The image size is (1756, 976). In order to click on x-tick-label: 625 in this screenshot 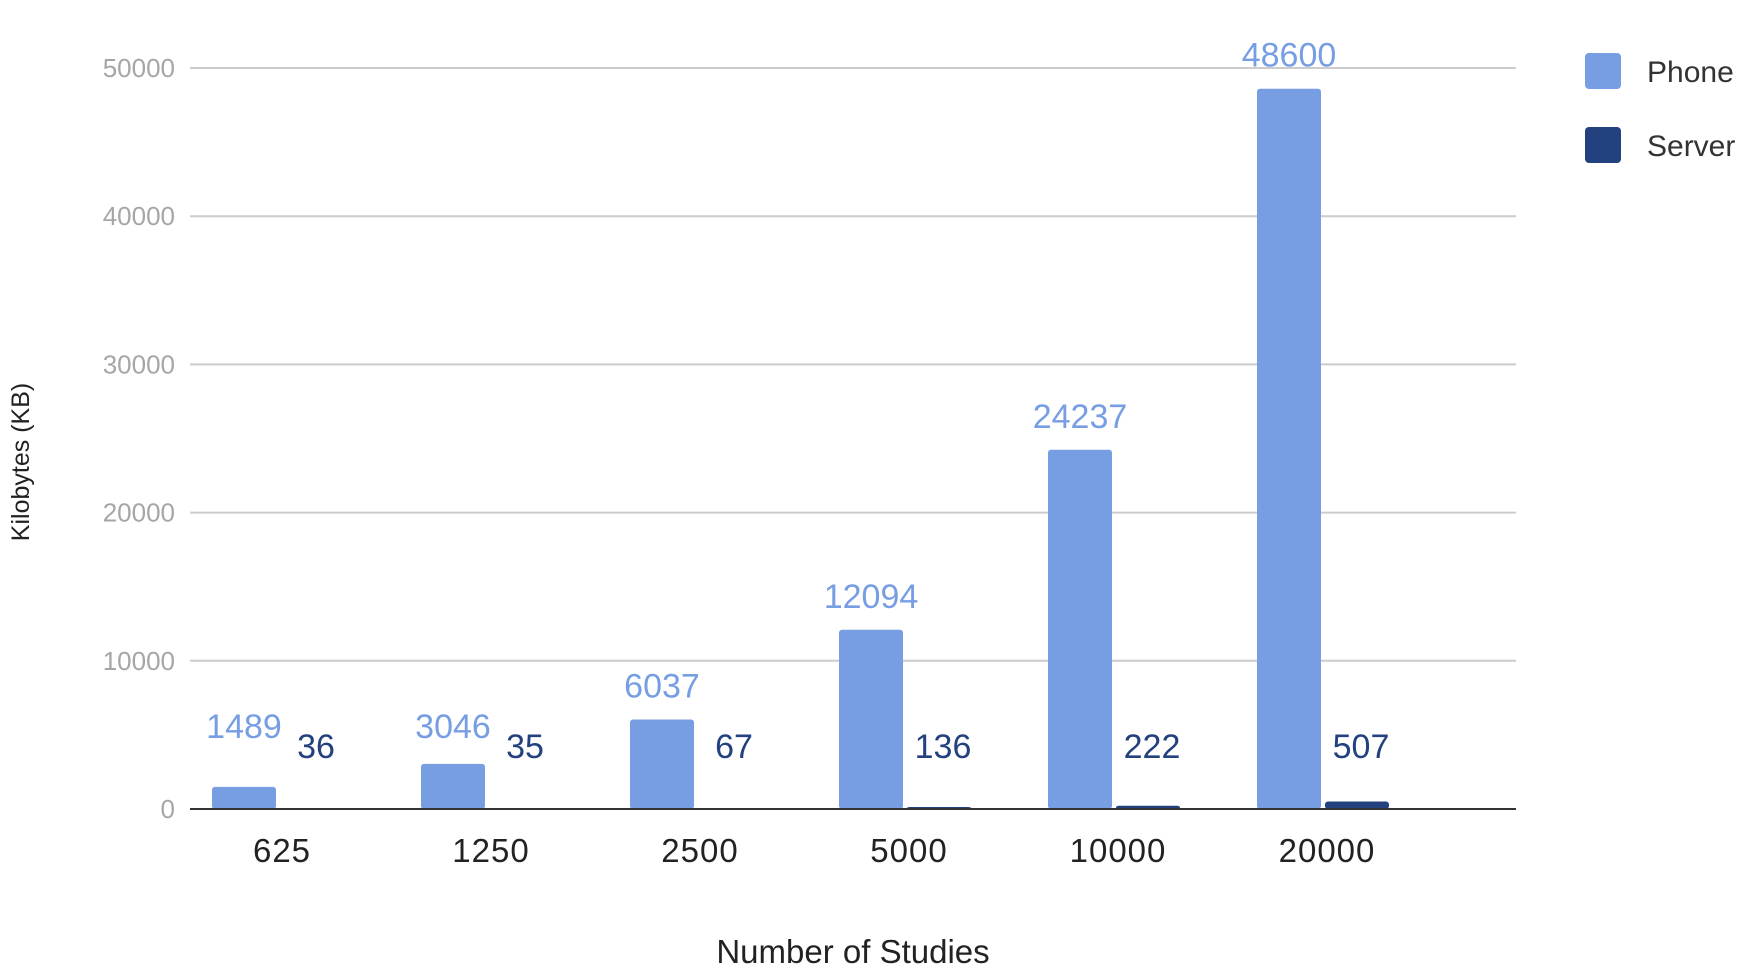, I will do `click(282, 850)`.